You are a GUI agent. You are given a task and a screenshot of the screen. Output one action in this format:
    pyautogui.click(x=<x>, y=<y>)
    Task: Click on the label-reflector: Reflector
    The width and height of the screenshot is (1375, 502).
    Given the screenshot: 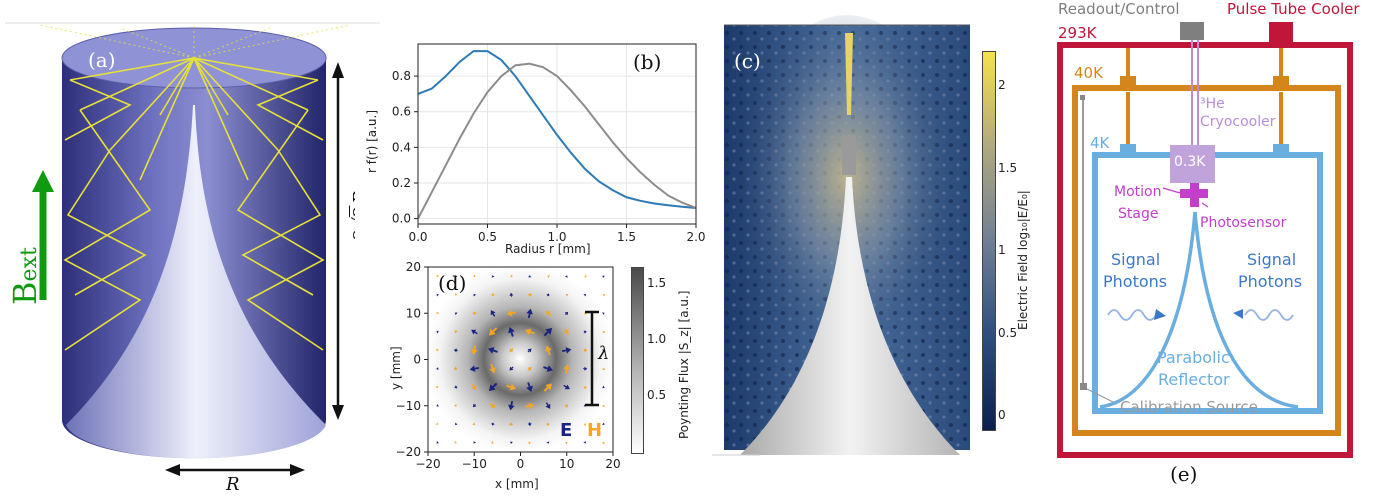 What is the action you would take?
    pyautogui.click(x=1194, y=379)
    